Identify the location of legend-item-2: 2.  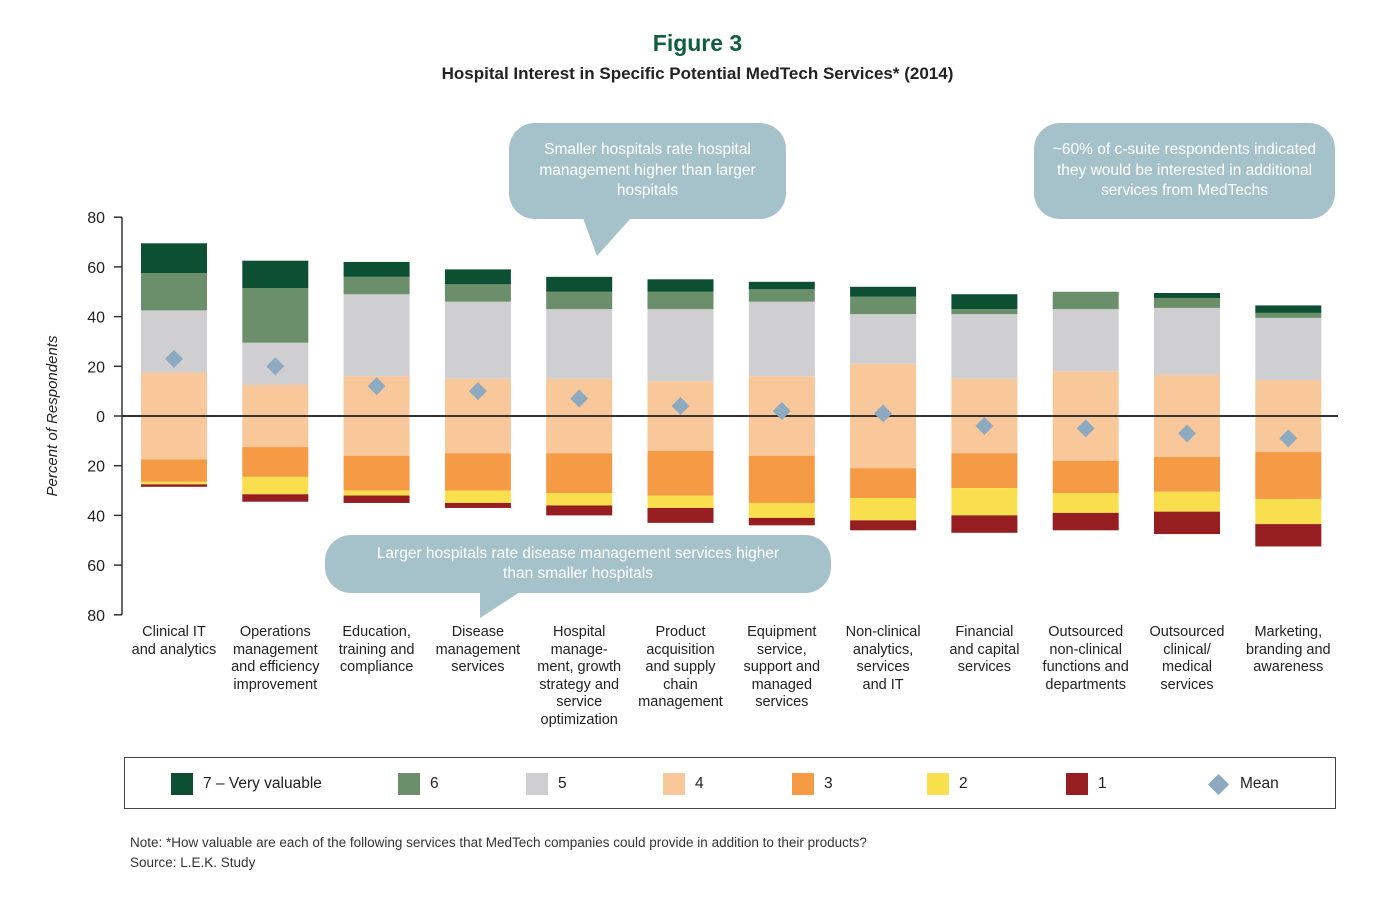
(947, 784).